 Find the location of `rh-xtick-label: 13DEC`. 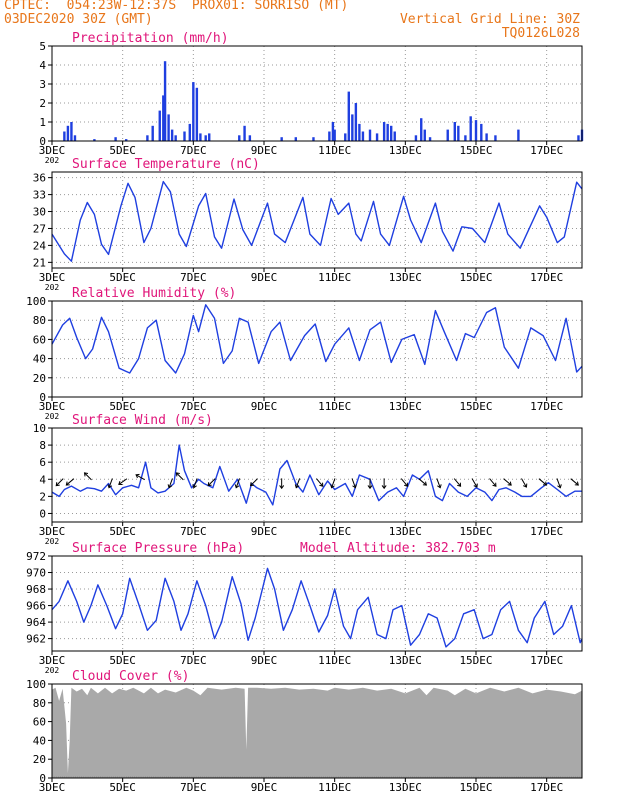

rh-xtick-label: 13DEC is located at coordinates (405, 406).